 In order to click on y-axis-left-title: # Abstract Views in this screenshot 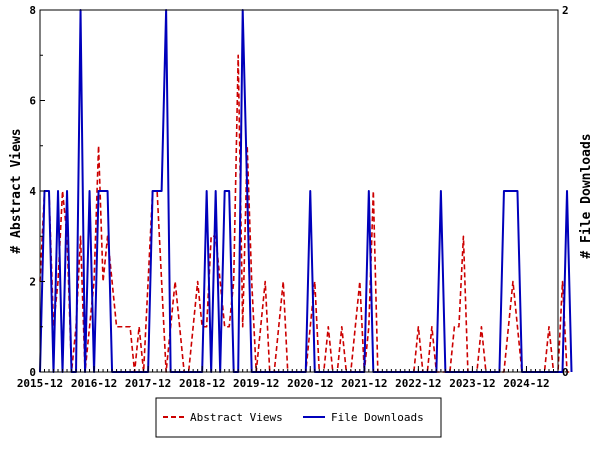, I will do `click(16, 190)`.